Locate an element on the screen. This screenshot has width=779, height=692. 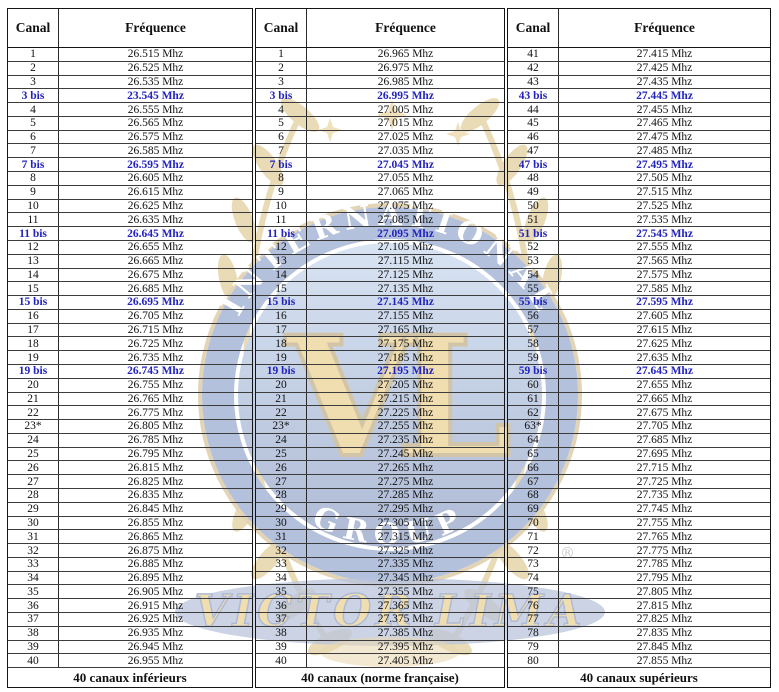
frequency-cell: 26.745 Mhz is located at coordinates (155, 371).